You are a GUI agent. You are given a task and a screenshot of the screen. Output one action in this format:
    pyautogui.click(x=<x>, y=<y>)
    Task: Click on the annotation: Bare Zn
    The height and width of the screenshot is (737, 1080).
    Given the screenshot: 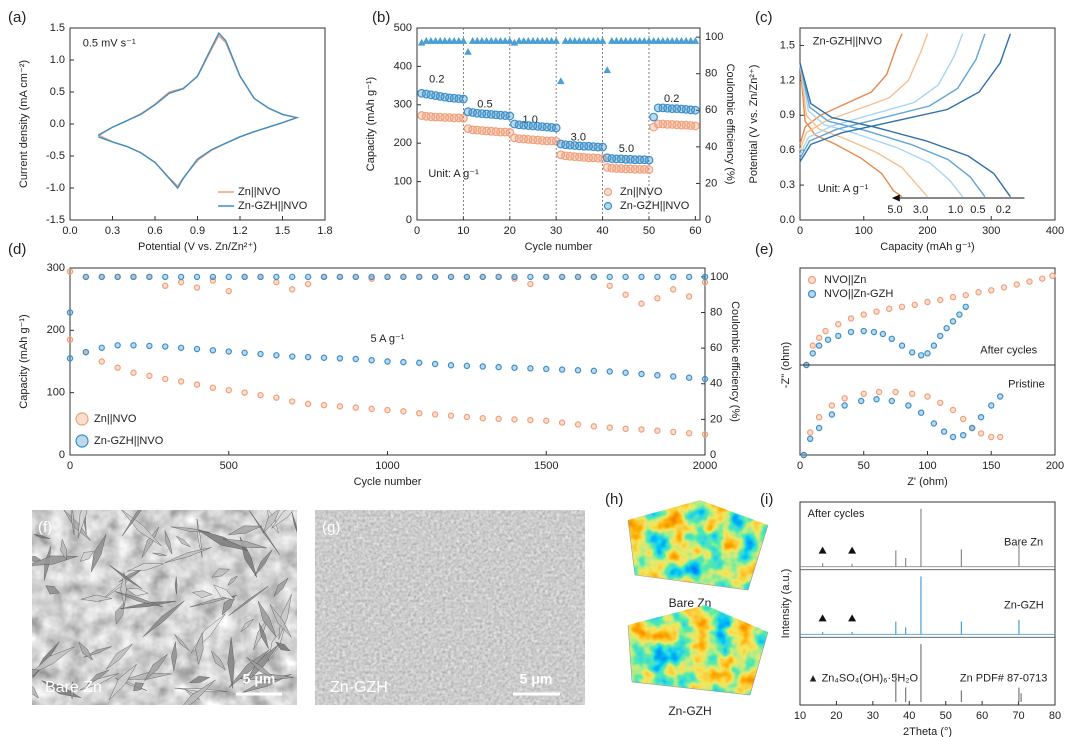 What is the action you would take?
    pyautogui.click(x=1023, y=543)
    